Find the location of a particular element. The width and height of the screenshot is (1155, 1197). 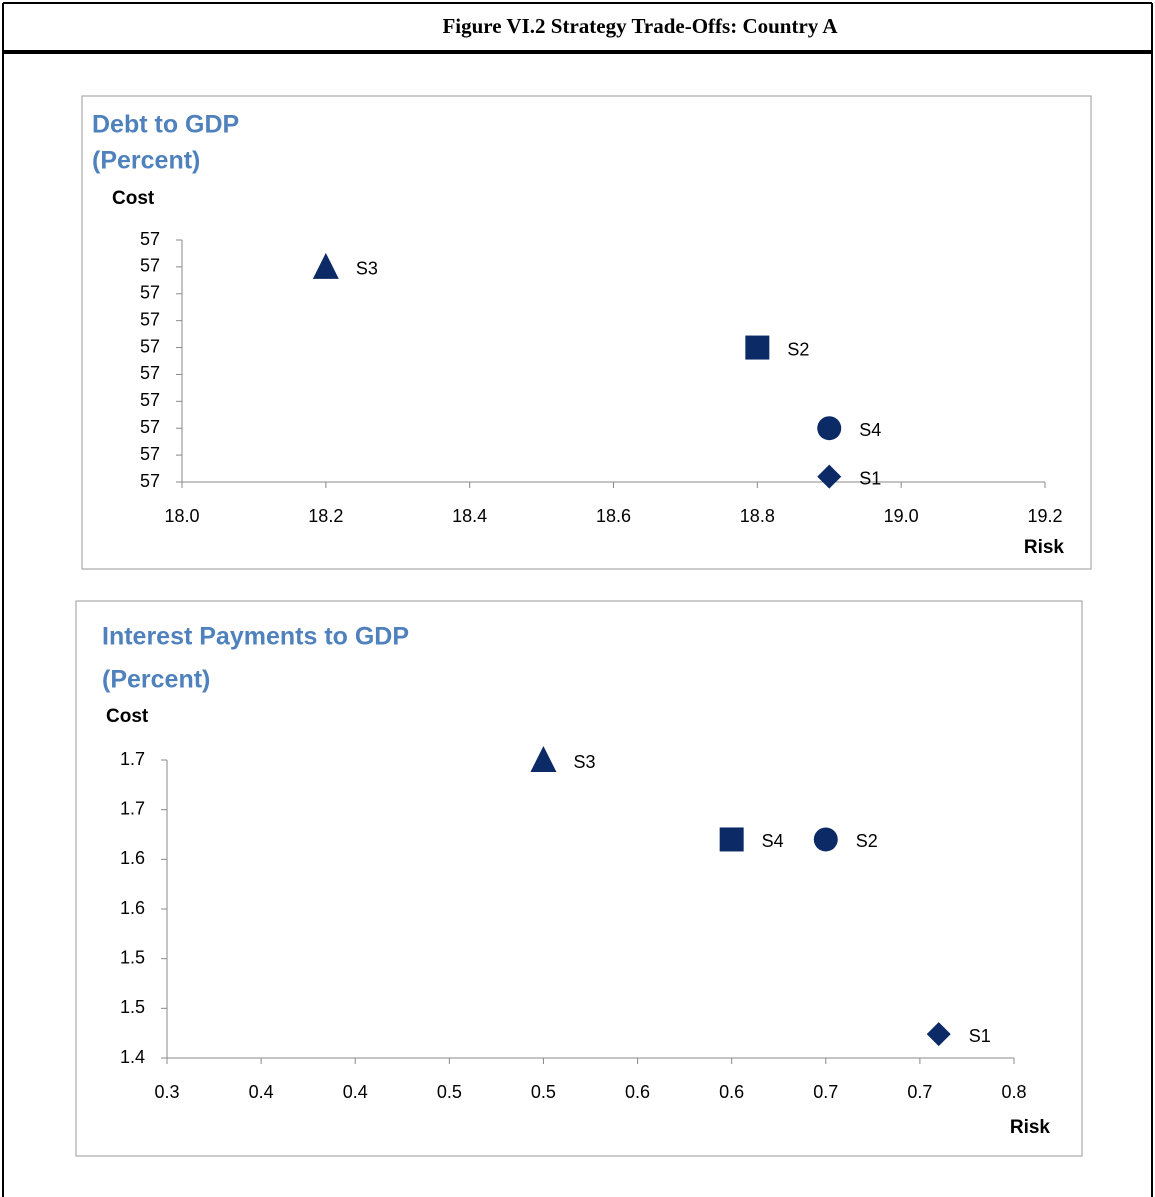

x-tick-label: 18.0 is located at coordinates (181, 516).